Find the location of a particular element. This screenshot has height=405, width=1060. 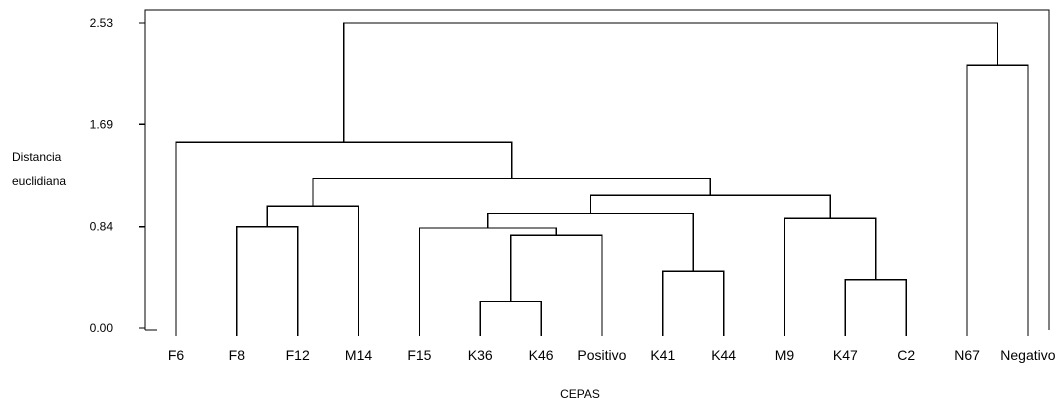

y-tick-label: 0.00 is located at coordinates (102, 328).